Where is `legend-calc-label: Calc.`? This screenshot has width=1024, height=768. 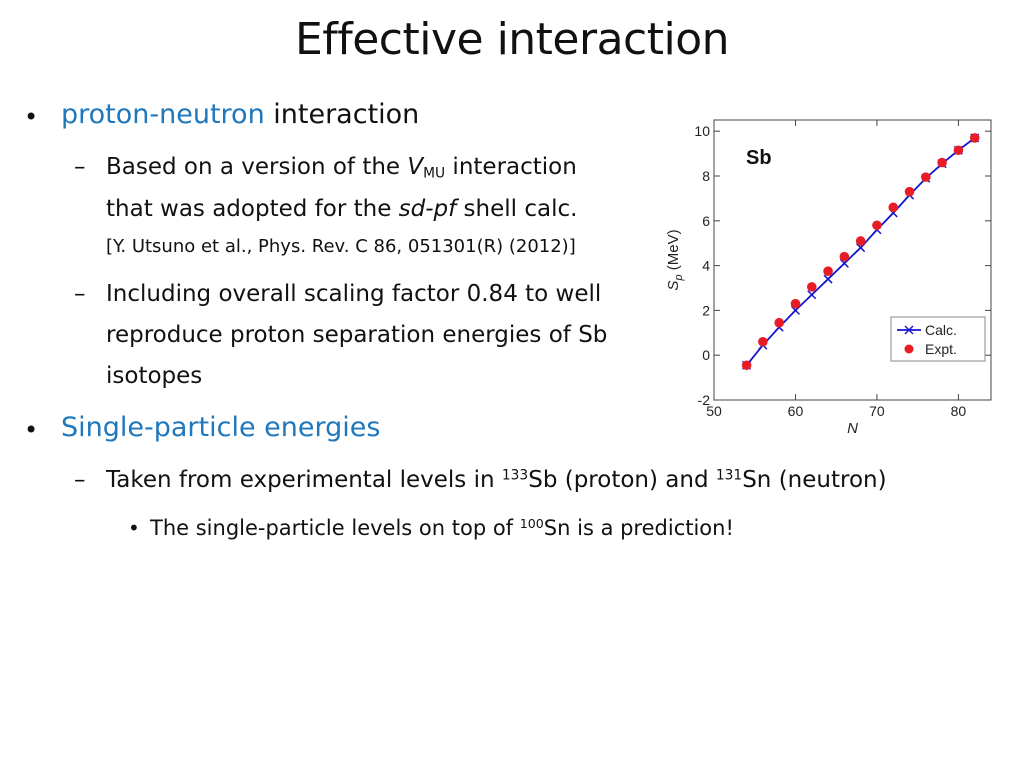 legend-calc-label: Calc. is located at coordinates (941, 330).